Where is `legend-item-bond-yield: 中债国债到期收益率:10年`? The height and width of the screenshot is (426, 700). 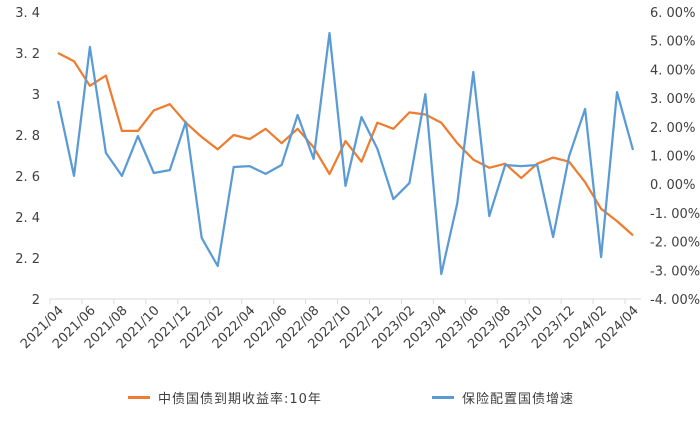
legend-item-bond-yield: 中债国债到期收益率:10年 is located at coordinates (225, 397).